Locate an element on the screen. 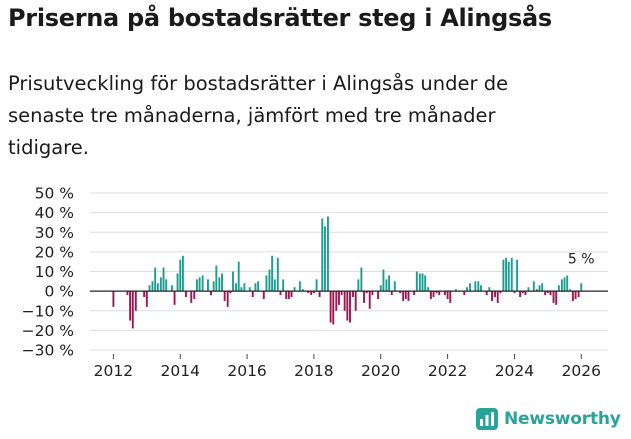 The image size is (631, 439). y-tick-label: 20 % is located at coordinates (54, 252).